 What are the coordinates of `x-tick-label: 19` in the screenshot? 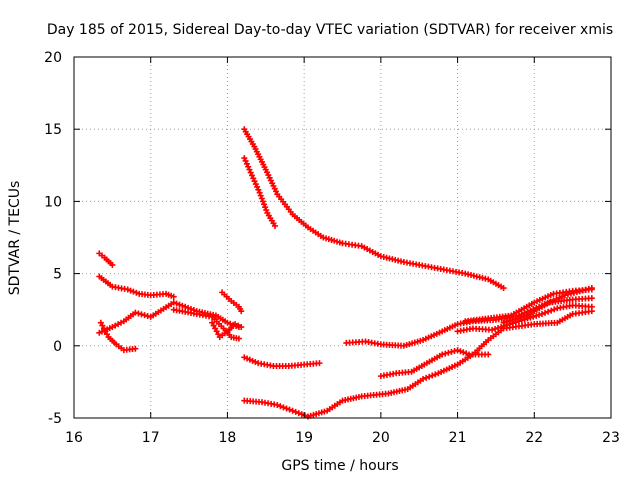 It's located at (304, 438).